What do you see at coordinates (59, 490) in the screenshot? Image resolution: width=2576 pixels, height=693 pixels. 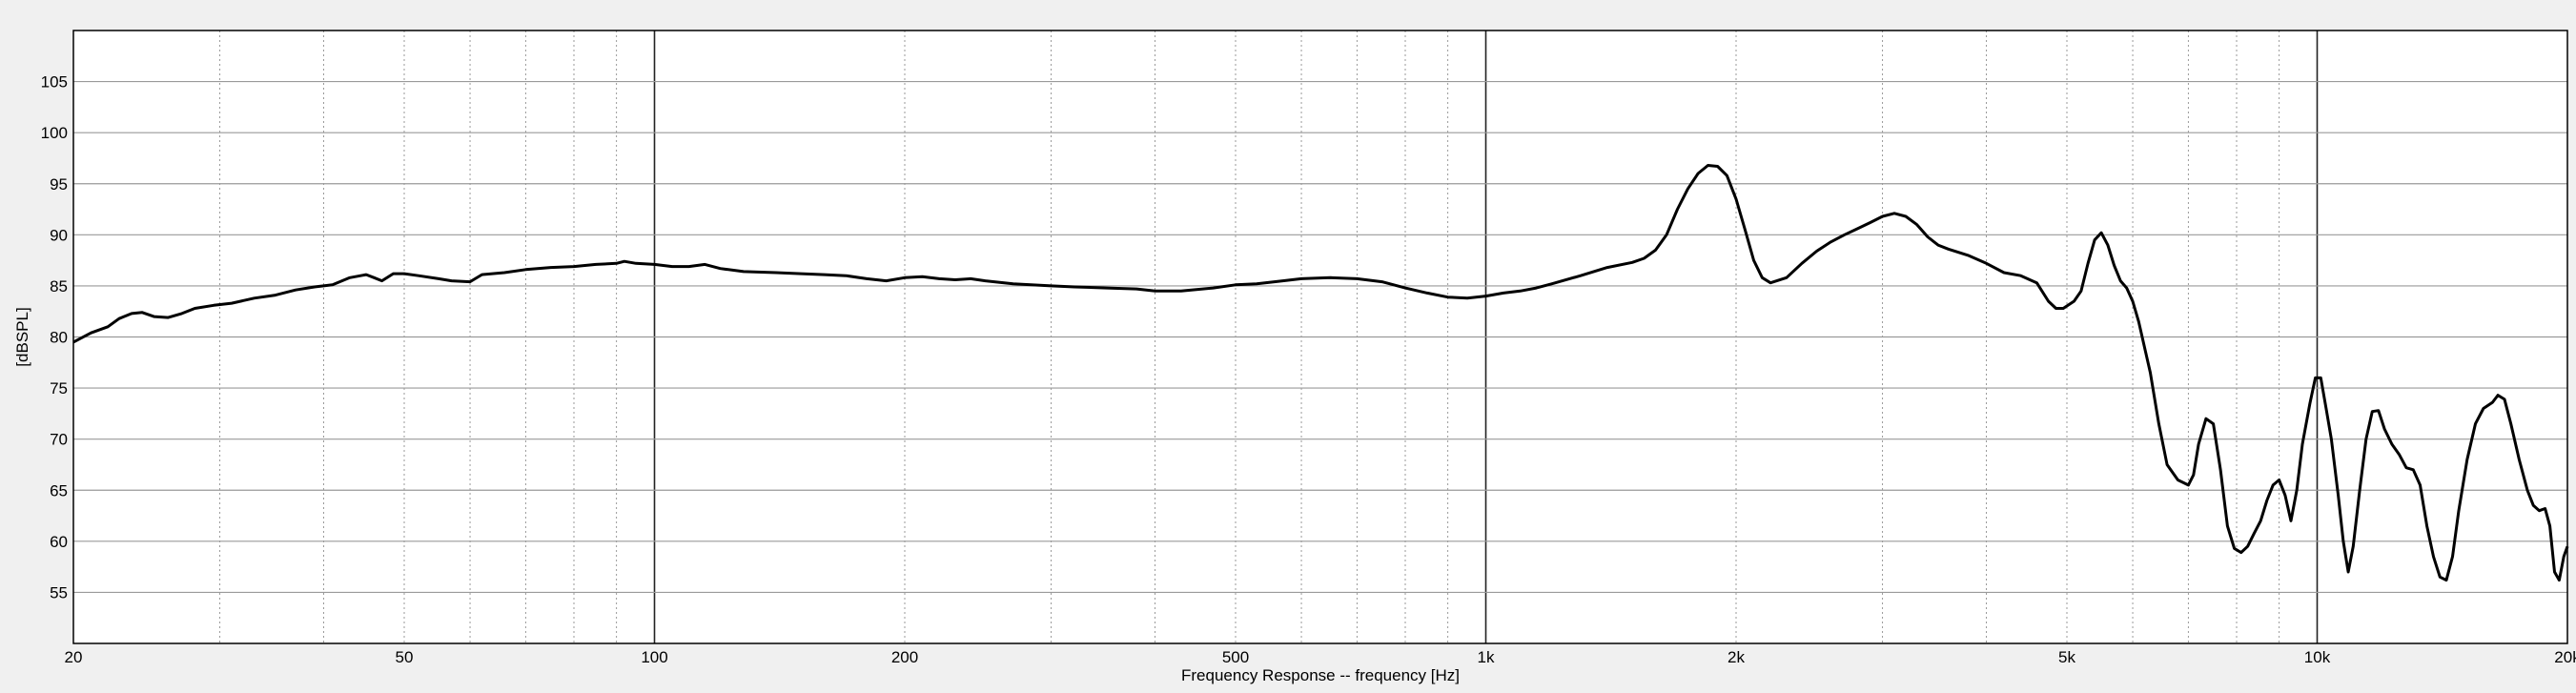 I see `y-tick-label: 65` at bounding box center [59, 490].